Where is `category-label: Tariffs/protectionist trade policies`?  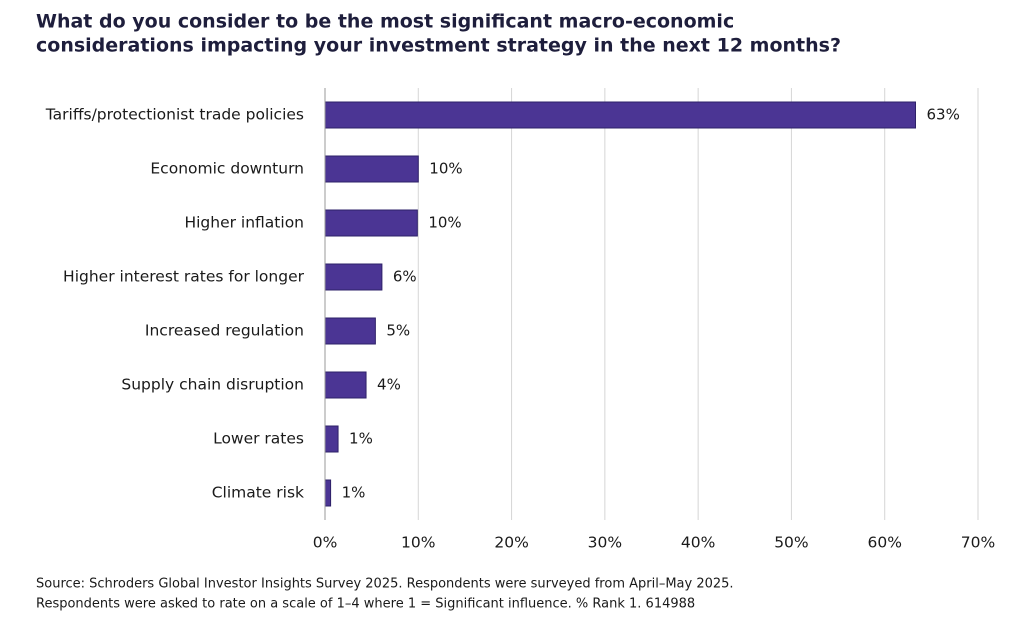 category-label: Tariffs/protectionist trade policies is located at coordinates (174, 115).